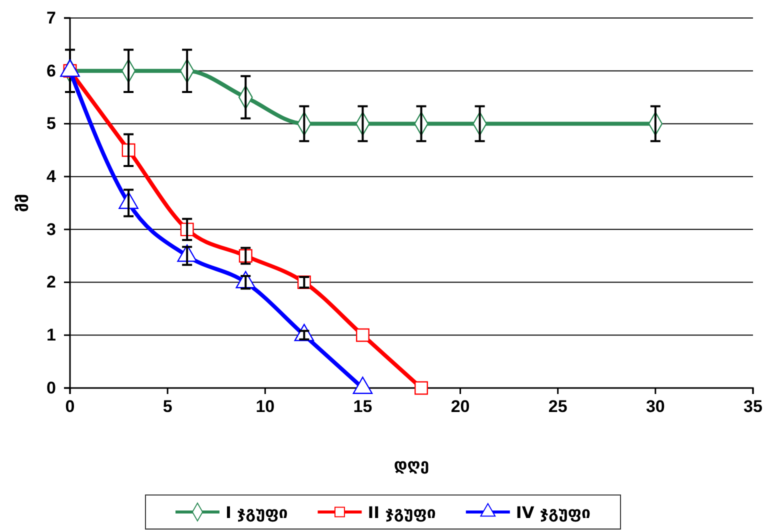  Describe the element at coordinates (265, 406) in the screenshot. I see `x-tick-label: 10` at that location.